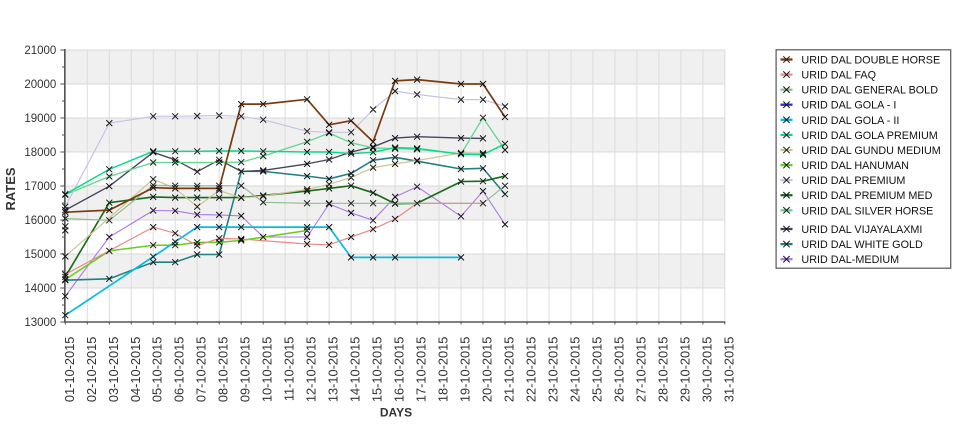 Image resolution: width=975 pixels, height=434 pixels. Describe the element at coordinates (728, 369) in the screenshot. I see `svg-text: 31-10-2015` at that location.